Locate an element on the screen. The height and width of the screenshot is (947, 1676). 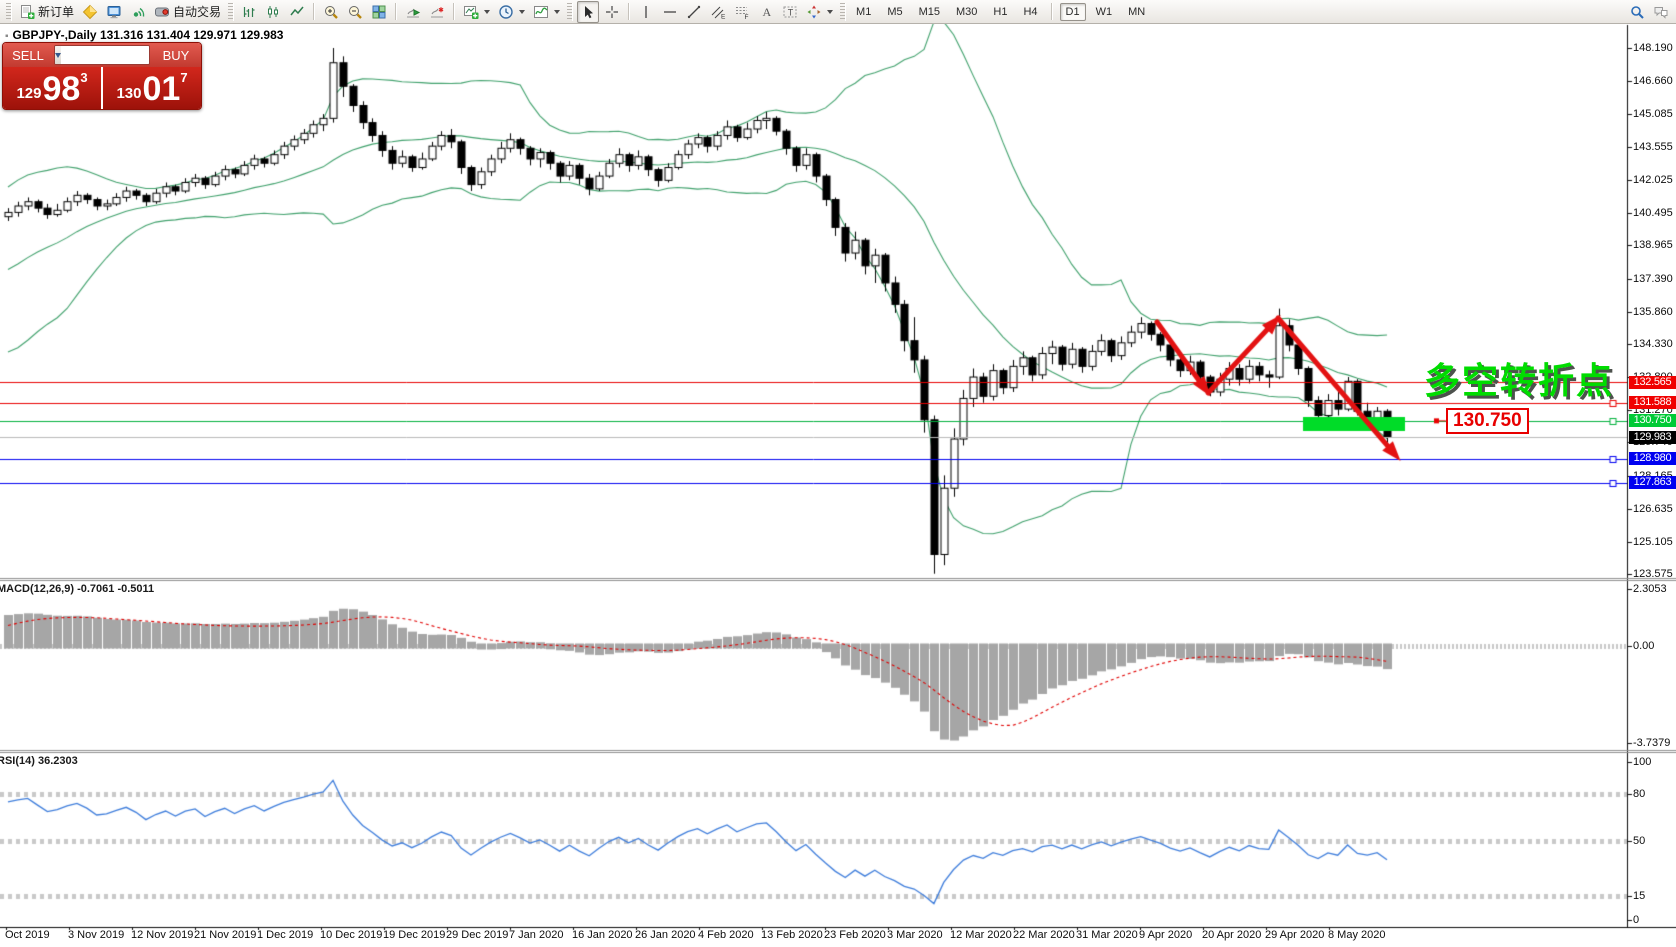
metaquotes-icon is located at coordinates (90, 11).